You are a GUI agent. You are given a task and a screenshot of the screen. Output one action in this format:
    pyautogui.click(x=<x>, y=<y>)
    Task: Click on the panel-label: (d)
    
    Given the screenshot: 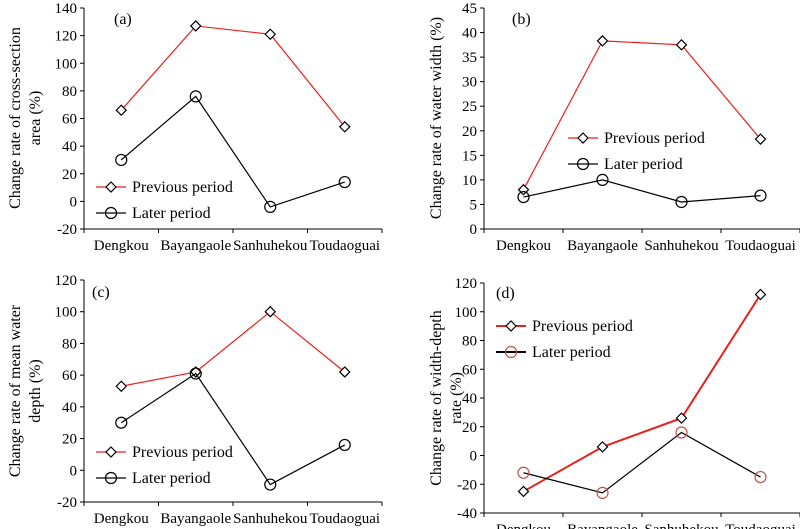 What is the action you would take?
    pyautogui.click(x=505, y=293)
    